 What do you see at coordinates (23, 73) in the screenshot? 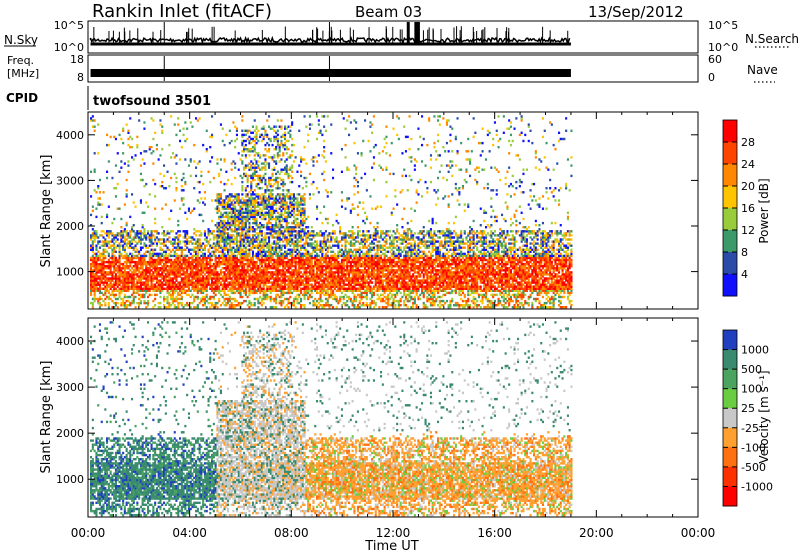
I see `freq-label-2: [MHz]` at bounding box center [23, 73].